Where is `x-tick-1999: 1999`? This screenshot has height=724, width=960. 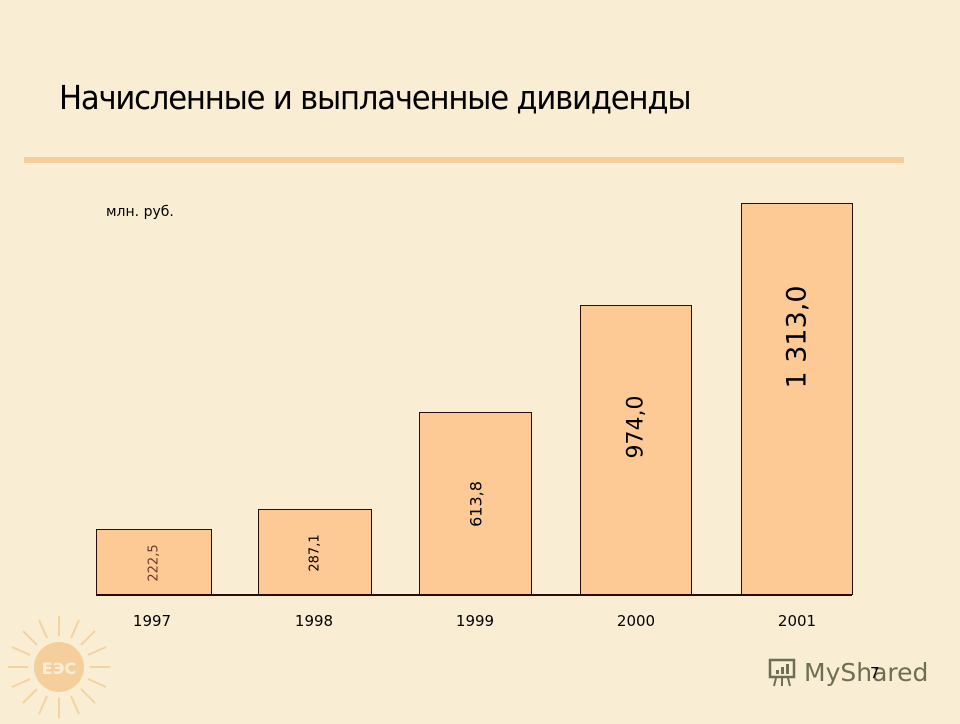 x-tick-1999: 1999 is located at coordinates (475, 621).